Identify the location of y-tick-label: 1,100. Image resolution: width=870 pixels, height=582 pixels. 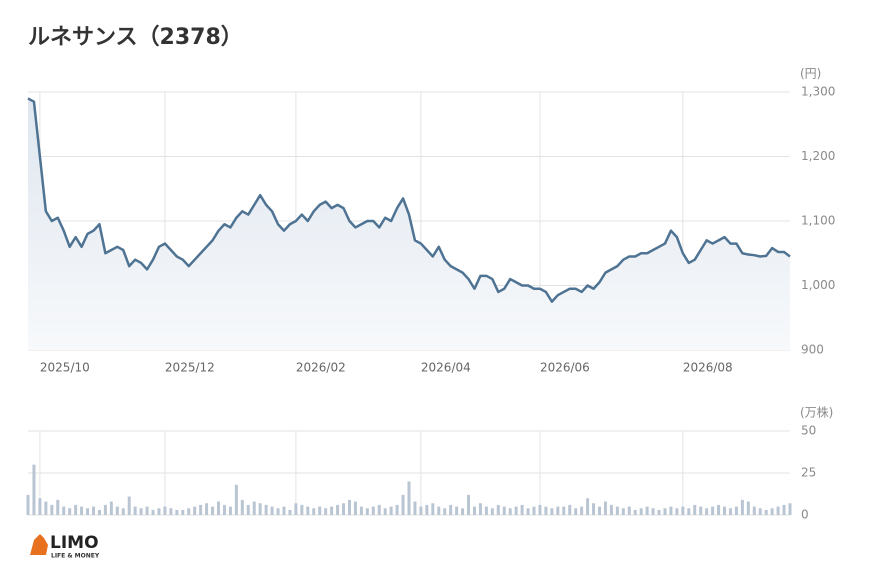
(818, 221).